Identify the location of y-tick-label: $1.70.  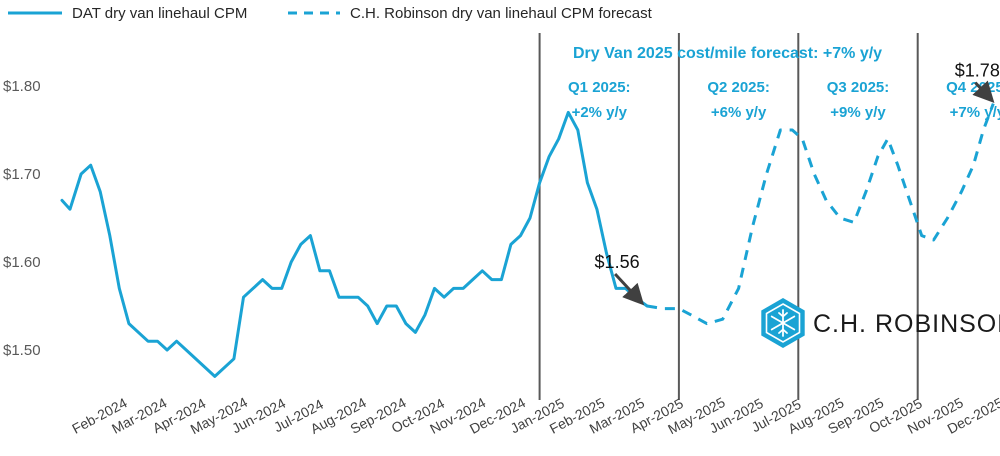
(22, 174).